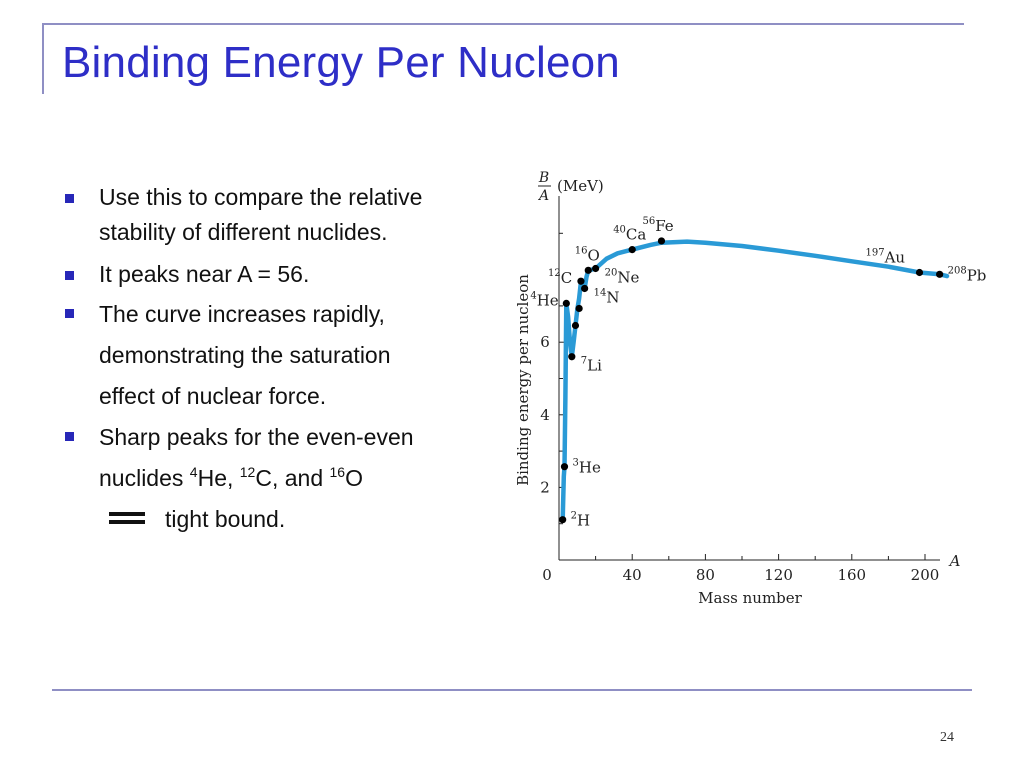 This screenshot has height=768, width=1024. I want to click on x-tick-label: 200, so click(925, 575).